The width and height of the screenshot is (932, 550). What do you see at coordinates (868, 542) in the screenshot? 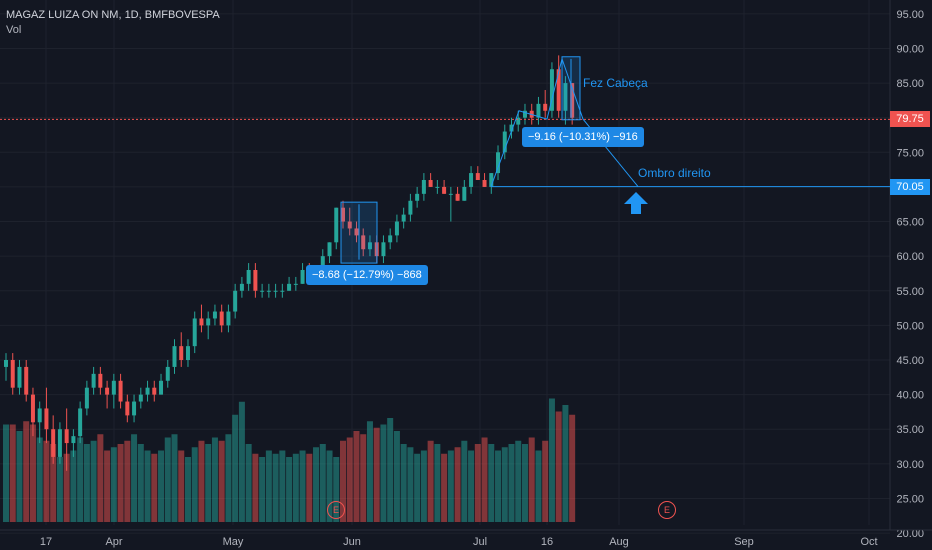
I see `x-tick-label: Oct` at bounding box center [868, 542].